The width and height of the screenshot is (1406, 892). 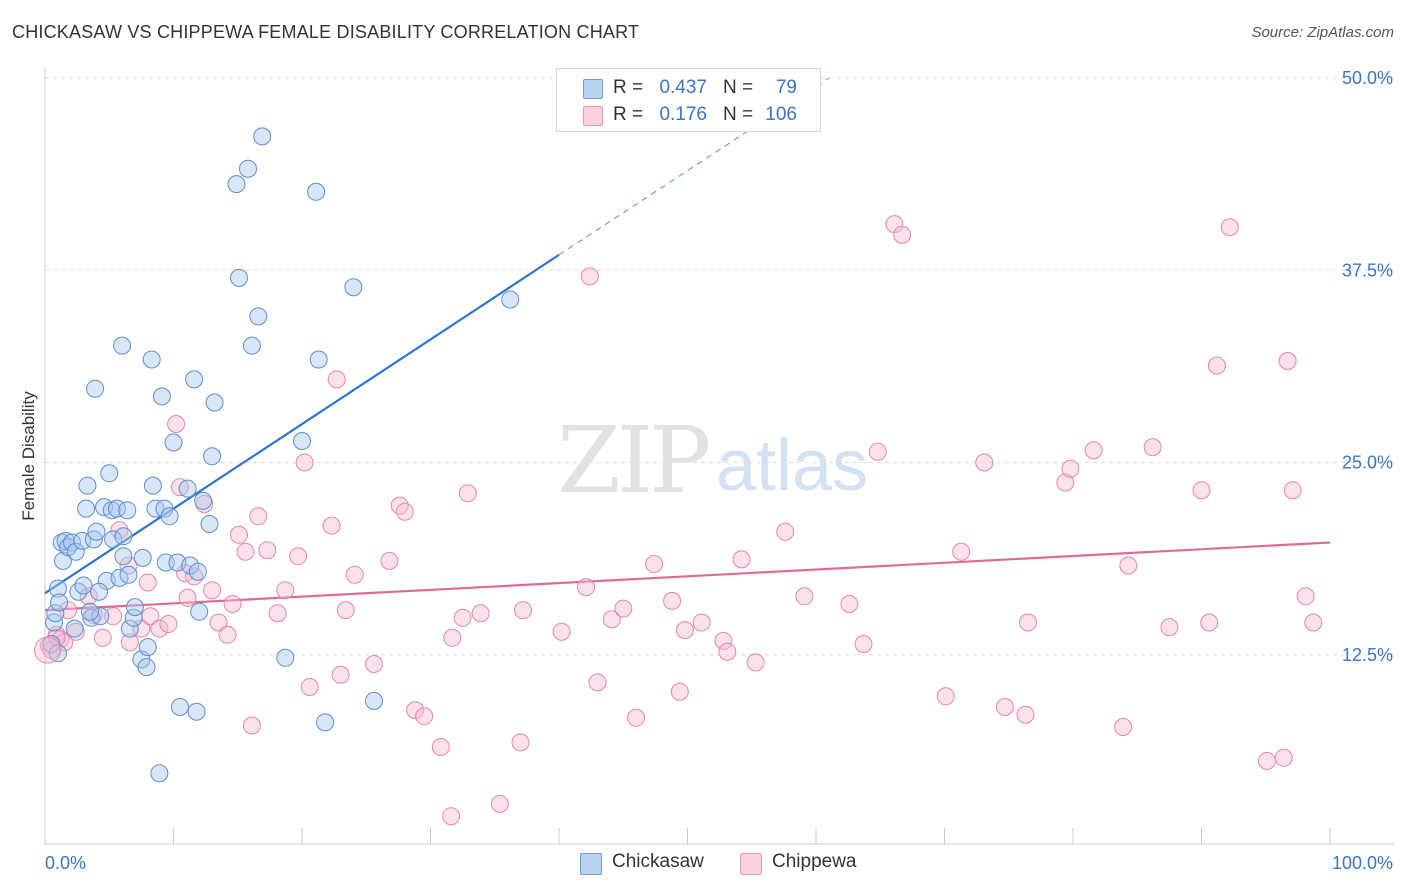 I want to click on source-label: Source: ZipAtlas.com, so click(x=1322, y=32).